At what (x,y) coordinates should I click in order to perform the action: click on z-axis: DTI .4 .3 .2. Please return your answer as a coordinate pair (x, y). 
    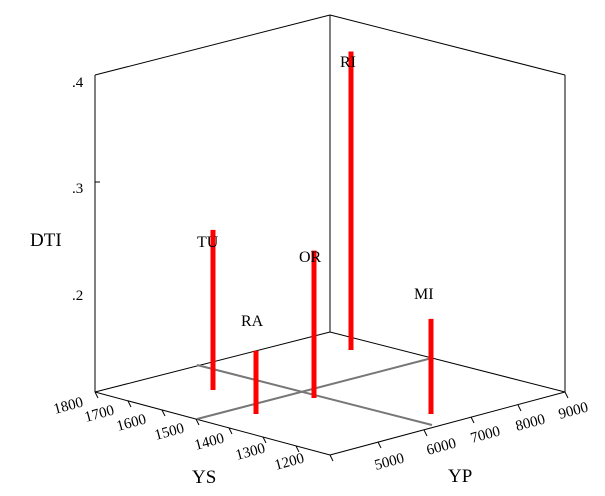
    Looking at the image, I should click on (65, 189).